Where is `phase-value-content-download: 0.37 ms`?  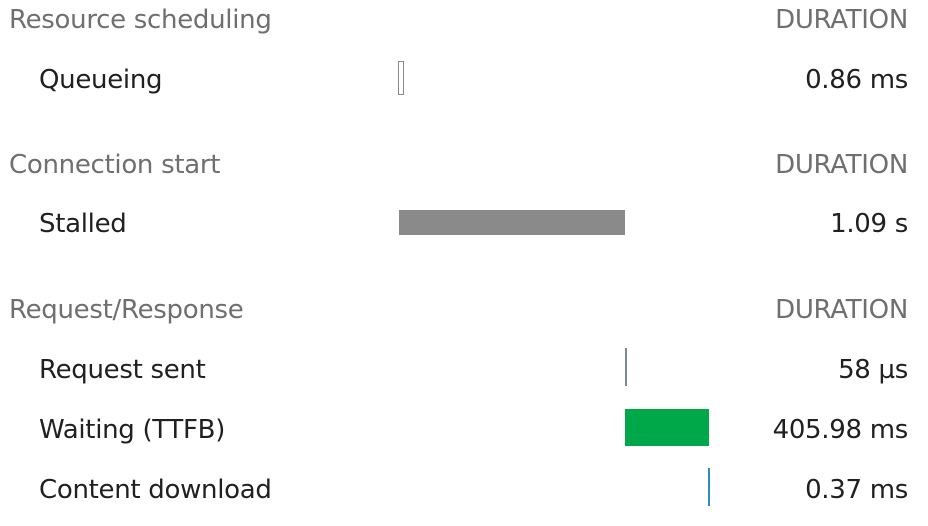 phase-value-content-download: 0.37 ms is located at coordinates (856, 490).